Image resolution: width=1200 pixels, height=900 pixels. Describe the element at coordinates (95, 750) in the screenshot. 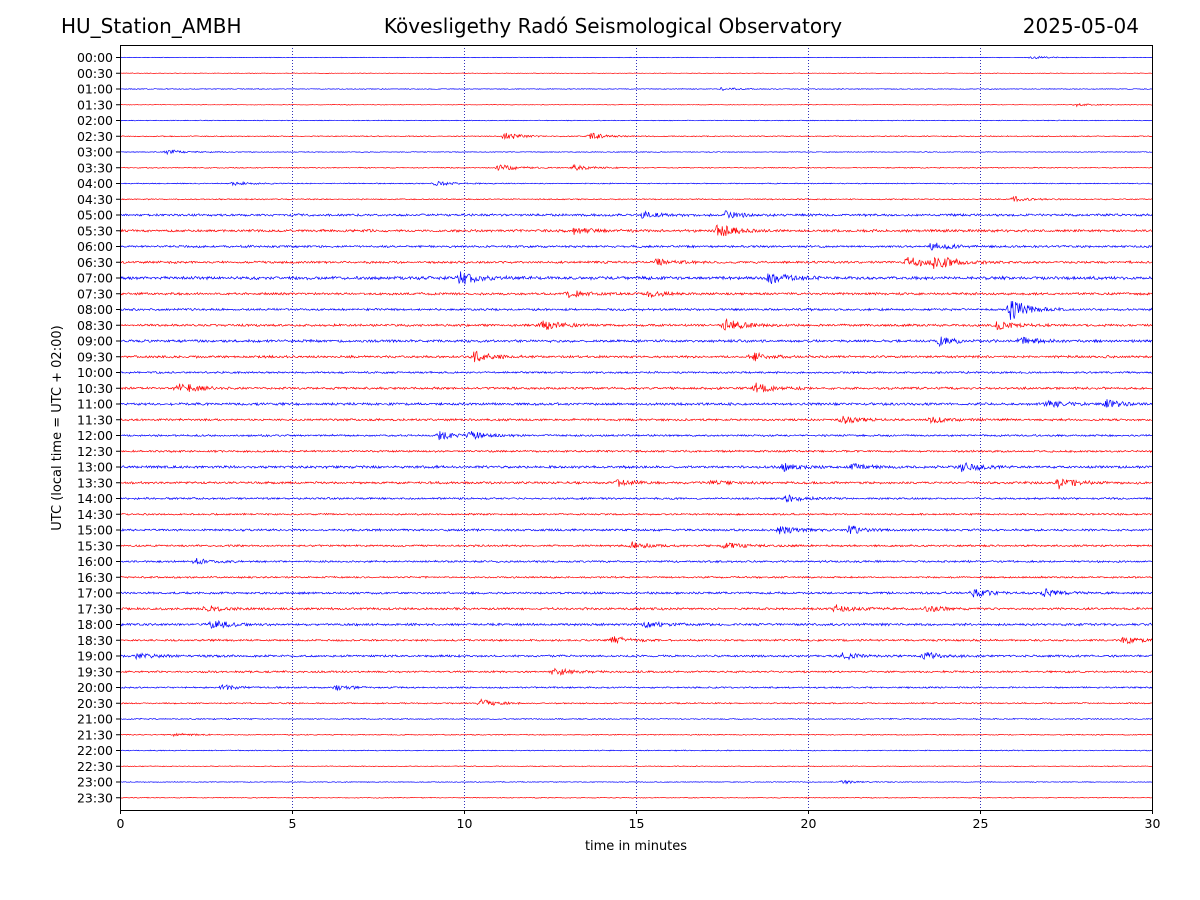

I see `y-tick-label: 22:00` at that location.